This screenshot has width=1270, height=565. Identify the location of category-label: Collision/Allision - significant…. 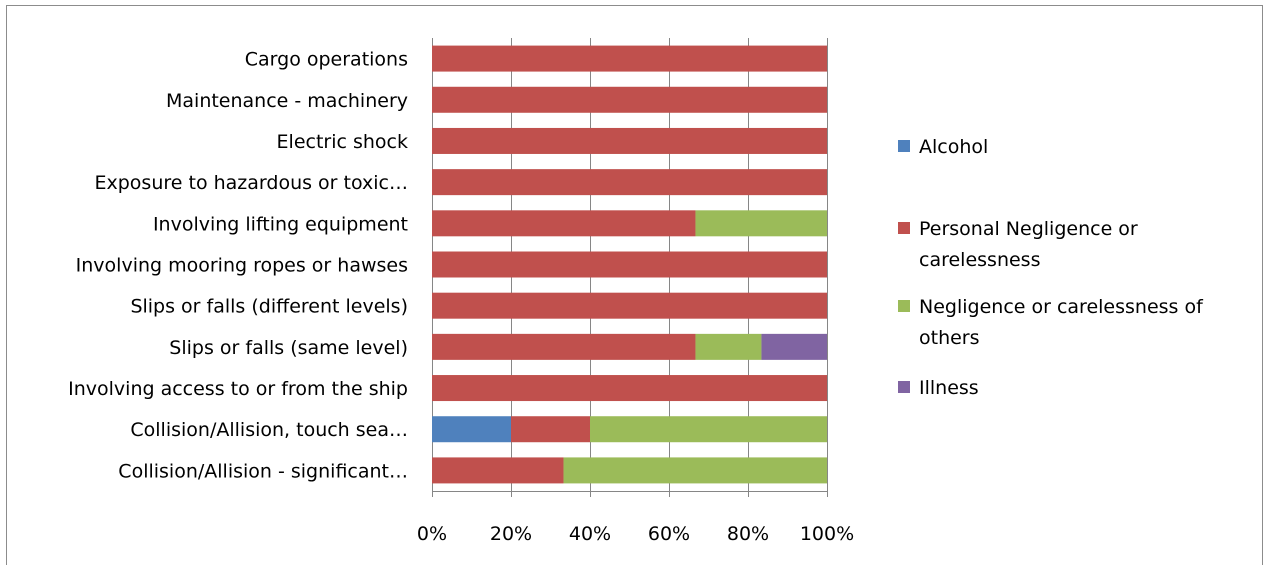
(263, 471).